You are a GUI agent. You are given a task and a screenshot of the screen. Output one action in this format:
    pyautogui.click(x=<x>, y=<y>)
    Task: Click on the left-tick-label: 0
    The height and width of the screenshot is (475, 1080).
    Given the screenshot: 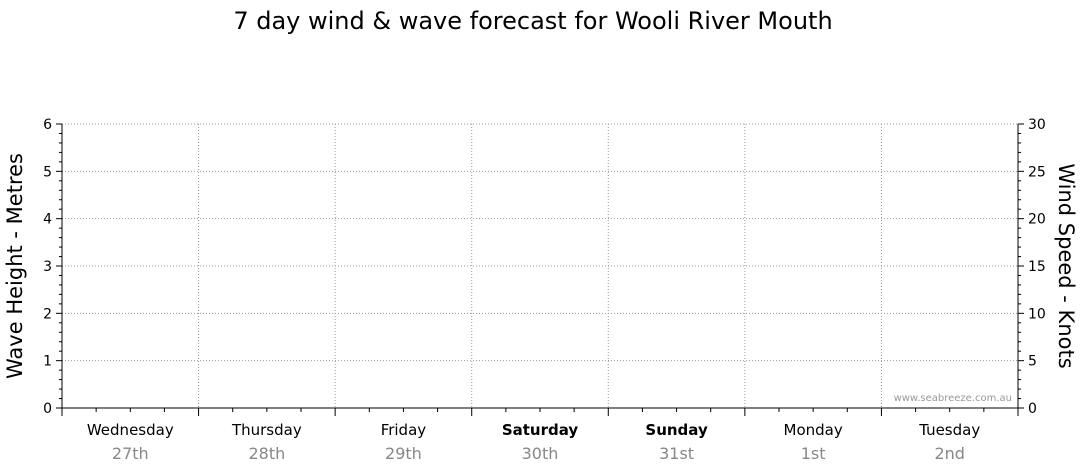 What is the action you would take?
    pyautogui.click(x=47, y=409)
    